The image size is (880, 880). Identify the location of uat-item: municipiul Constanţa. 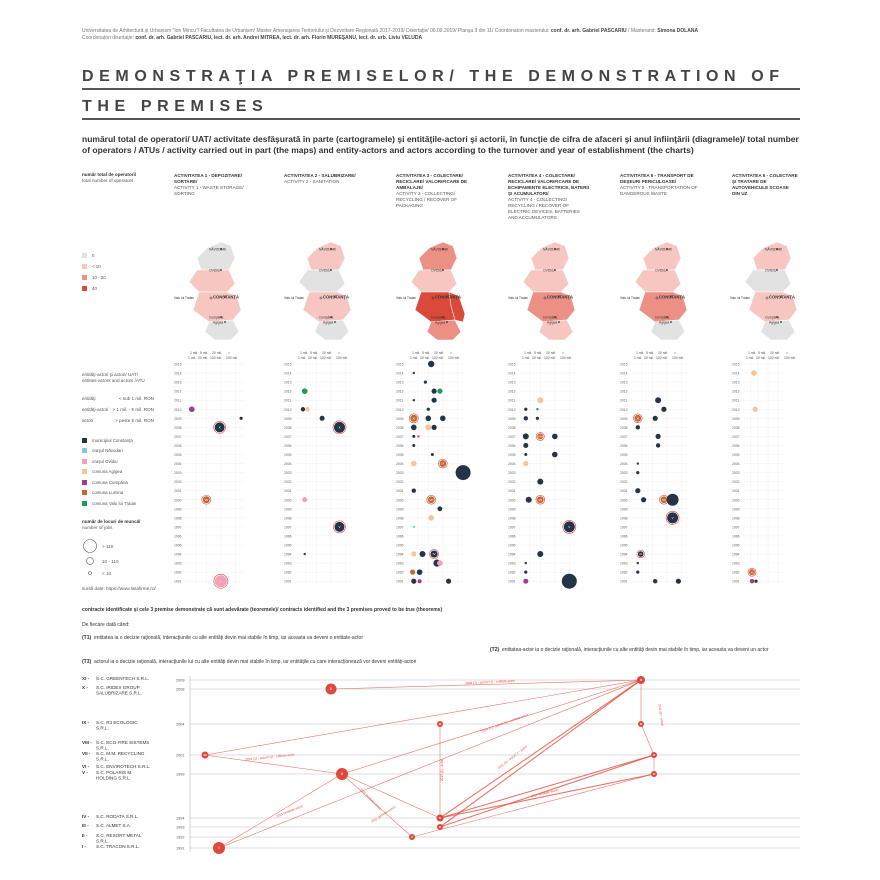
(109, 440).